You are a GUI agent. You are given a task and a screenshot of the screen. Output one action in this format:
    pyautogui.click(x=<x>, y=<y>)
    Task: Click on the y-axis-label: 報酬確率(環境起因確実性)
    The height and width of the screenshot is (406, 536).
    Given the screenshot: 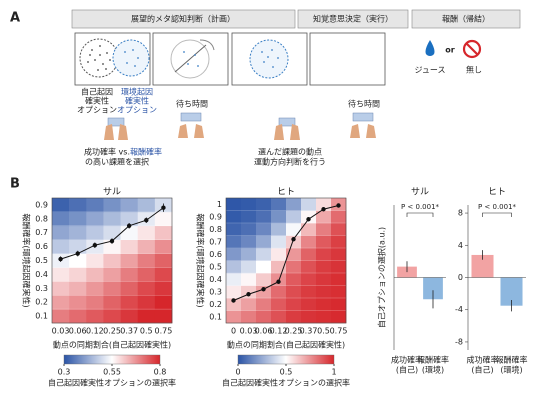 What is the action you would take?
    pyautogui.click(x=27, y=260)
    